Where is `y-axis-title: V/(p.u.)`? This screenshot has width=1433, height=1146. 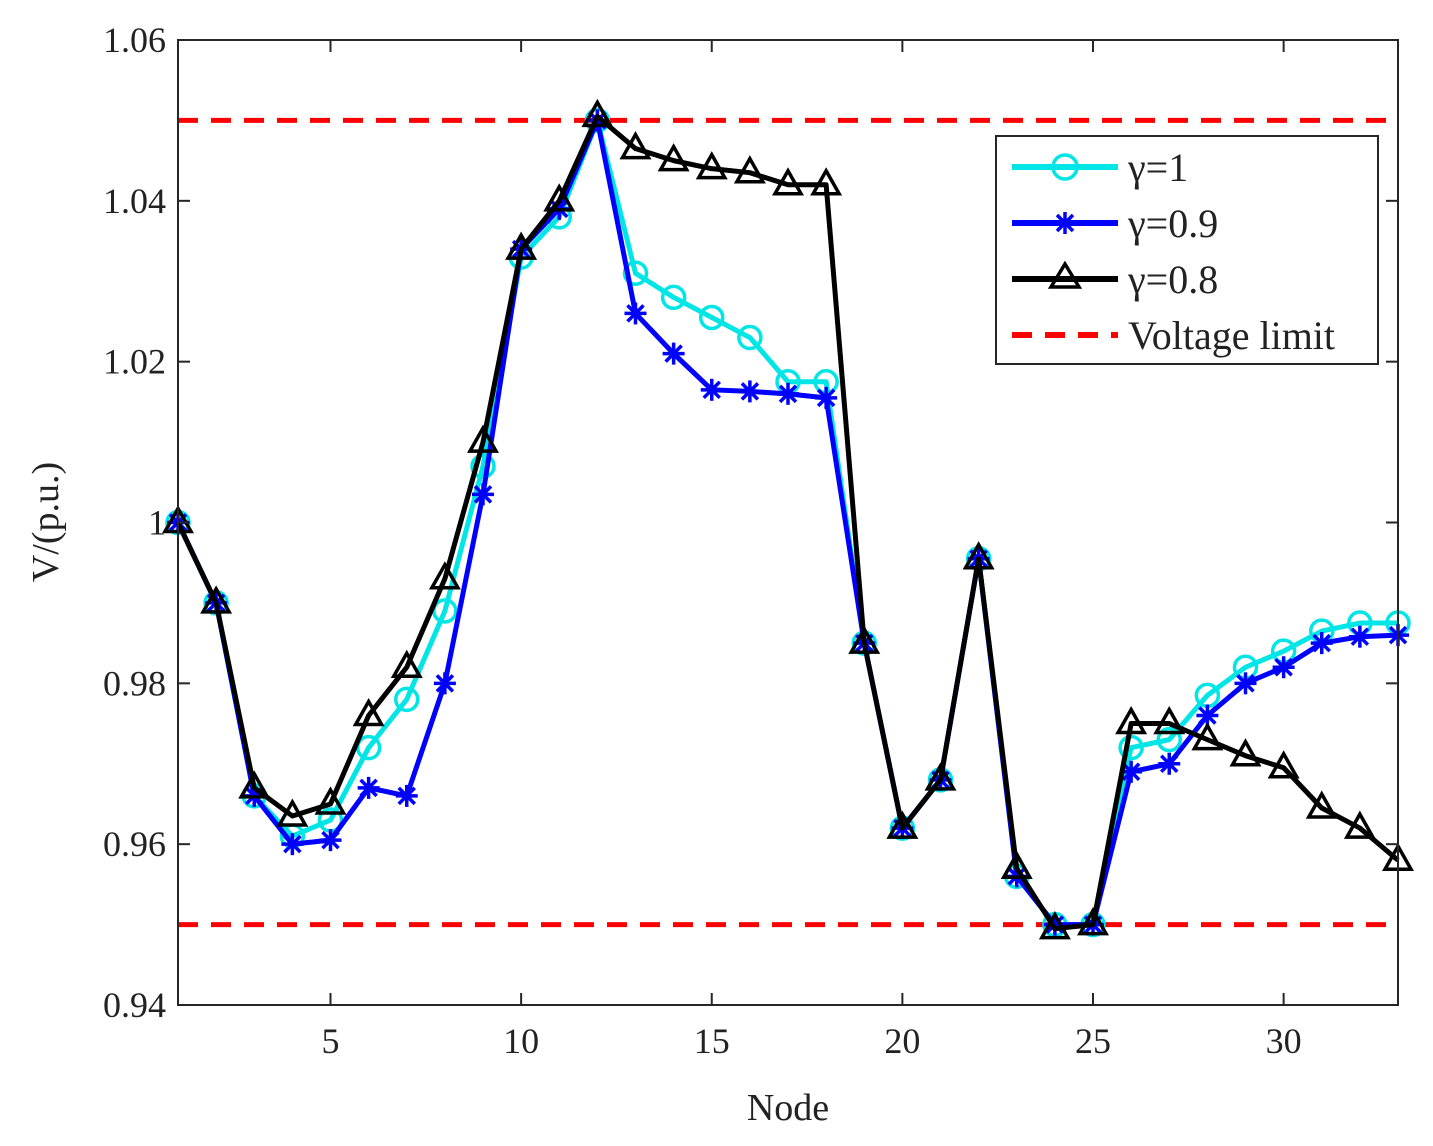 y-axis-title: V/(p.u.) is located at coordinates (46, 522).